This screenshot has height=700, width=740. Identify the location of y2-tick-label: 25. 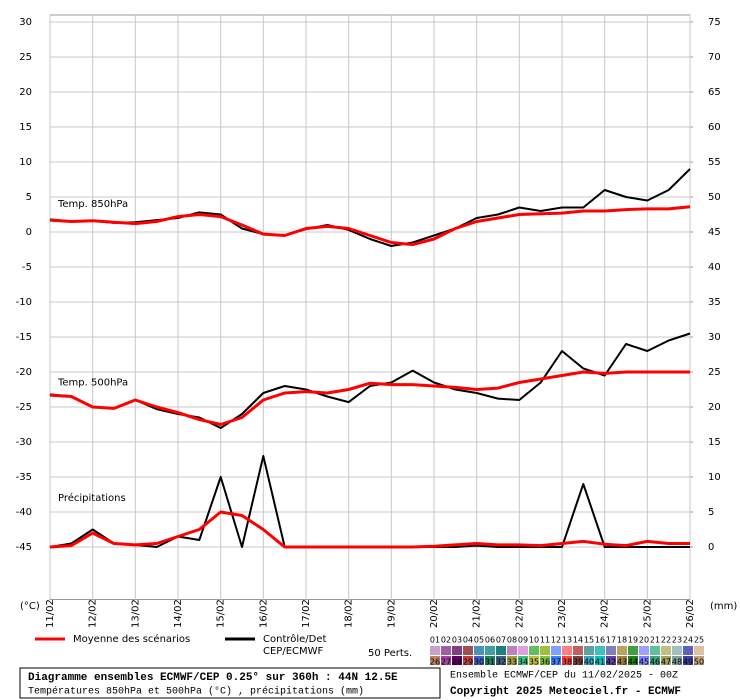
(714, 372).